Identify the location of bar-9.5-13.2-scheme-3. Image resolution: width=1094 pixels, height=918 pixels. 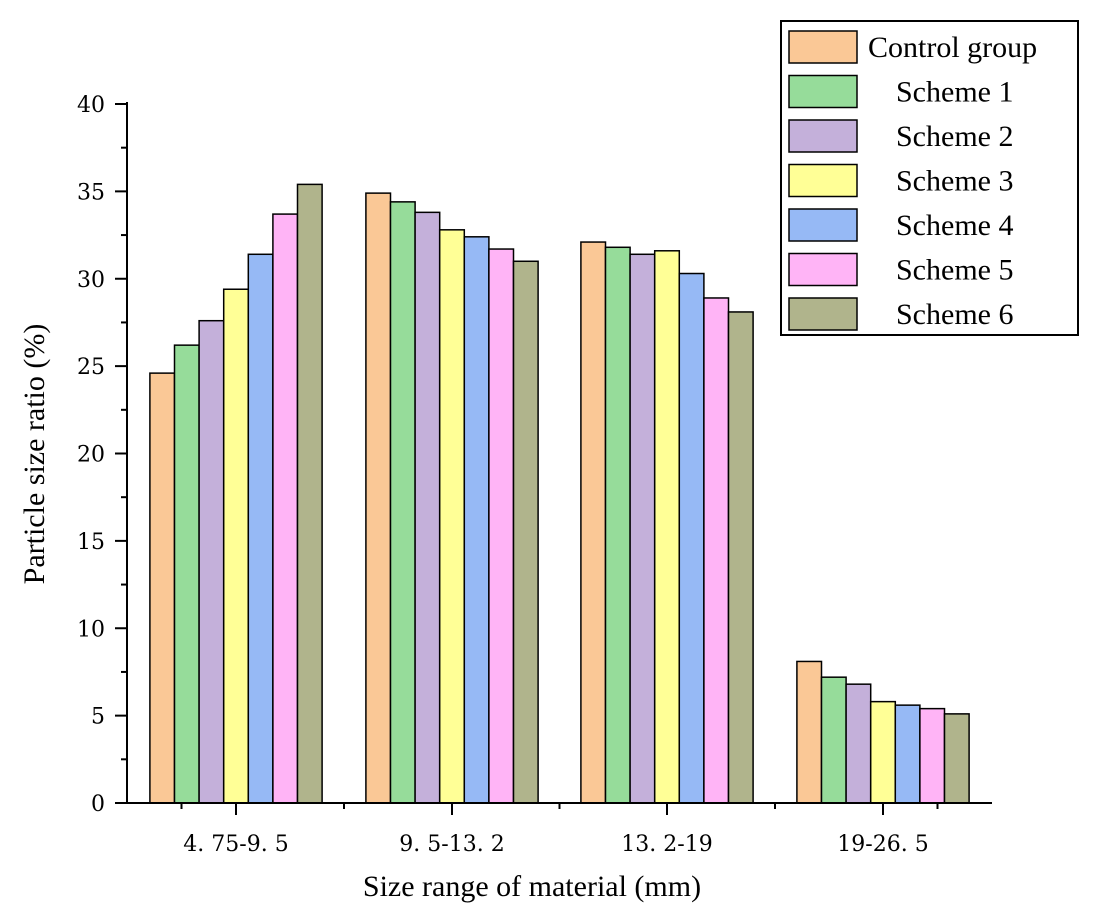
(452, 516).